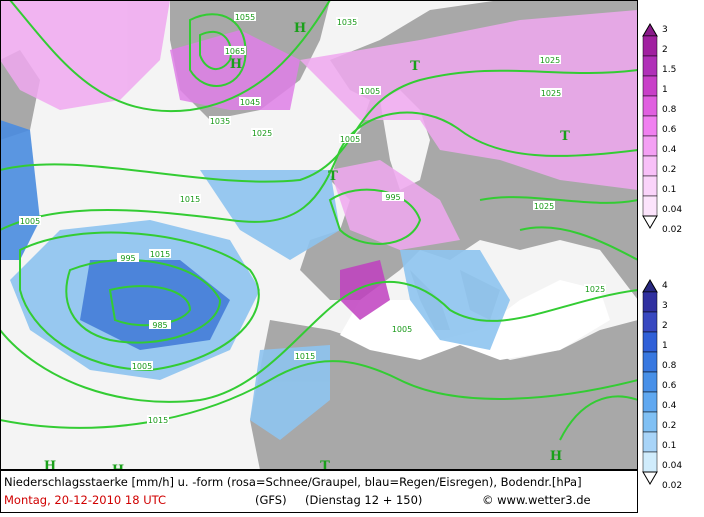 This screenshot has height=517, width=704. What do you see at coordinates (363, 500) in the screenshot?
I see `caption-forecast: (Dienstag 12 + 150)` at bounding box center [363, 500].